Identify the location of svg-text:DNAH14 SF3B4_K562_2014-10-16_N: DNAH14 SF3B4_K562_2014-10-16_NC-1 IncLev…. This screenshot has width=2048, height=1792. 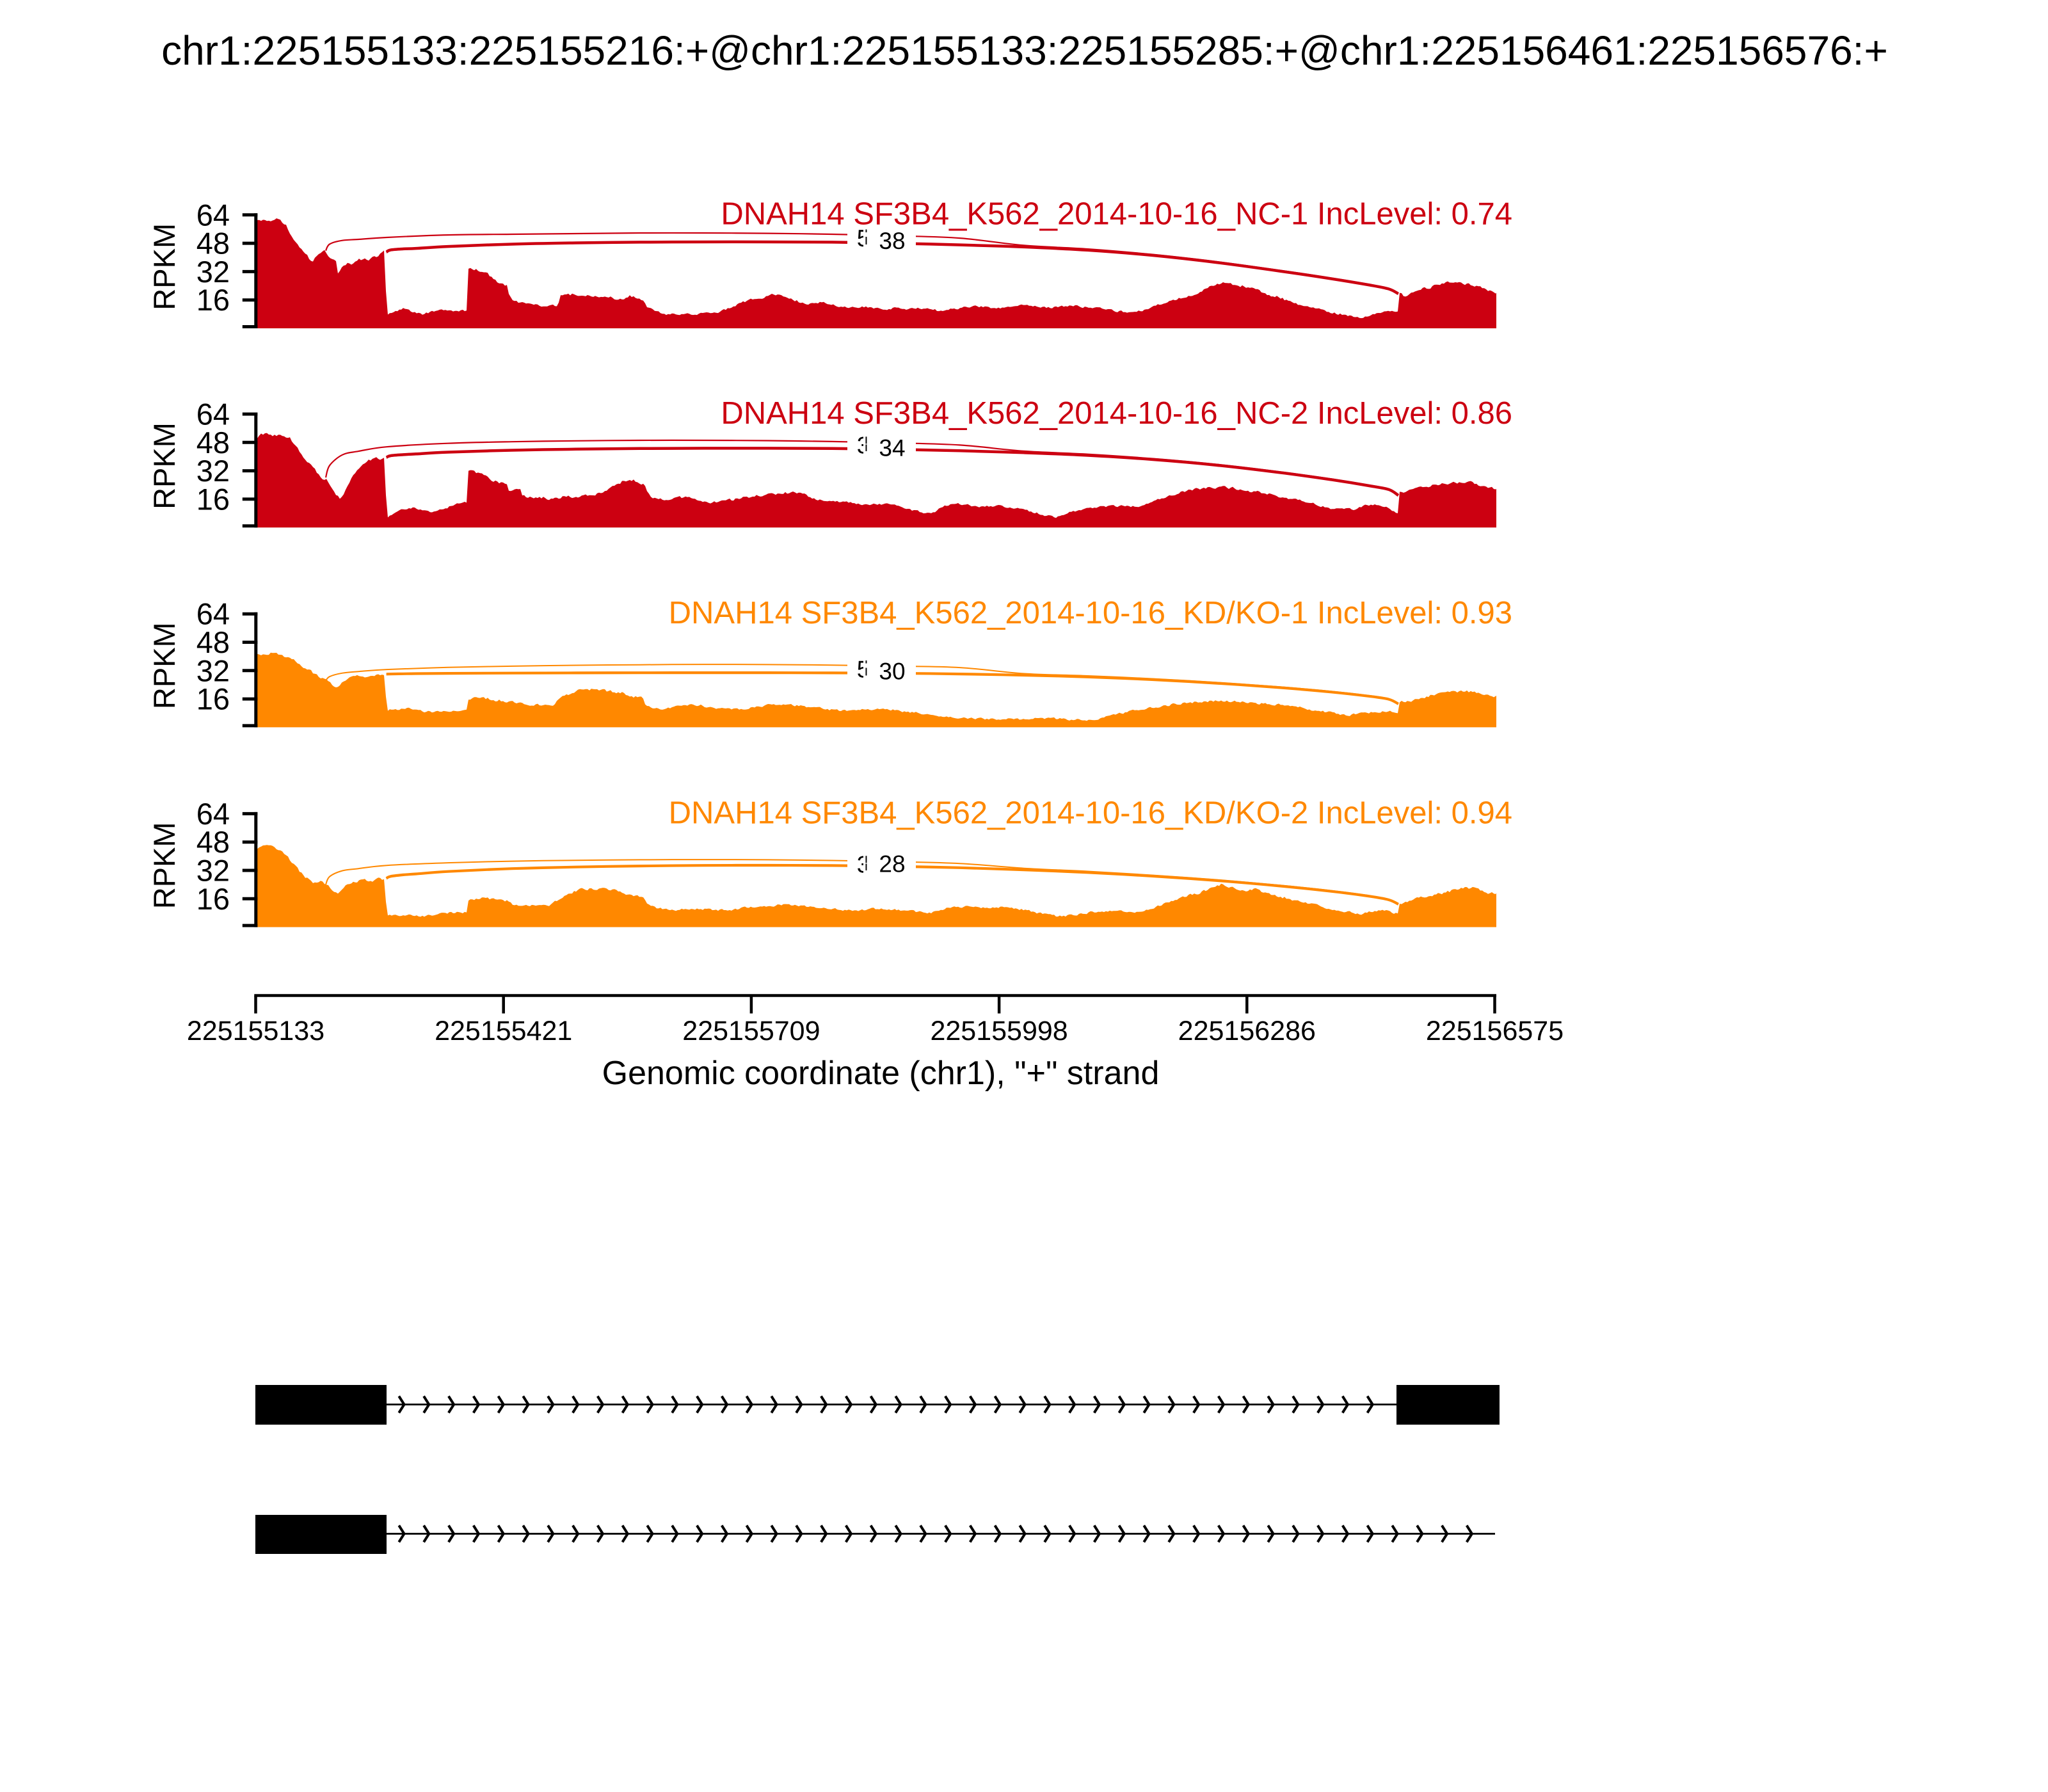
(1116, 214).